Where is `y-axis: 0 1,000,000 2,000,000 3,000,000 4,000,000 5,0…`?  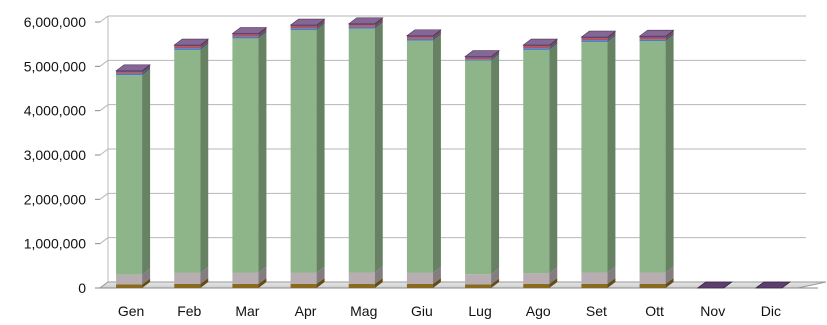
y-axis: 0 1,000,000 2,000,000 3,000,000 4,000,000 5,0… is located at coordinates (62, 155).